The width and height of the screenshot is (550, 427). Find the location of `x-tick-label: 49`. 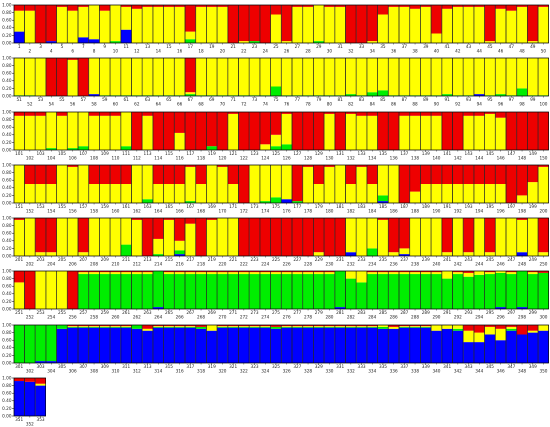

x-tick-label: 49 is located at coordinates (533, 46).